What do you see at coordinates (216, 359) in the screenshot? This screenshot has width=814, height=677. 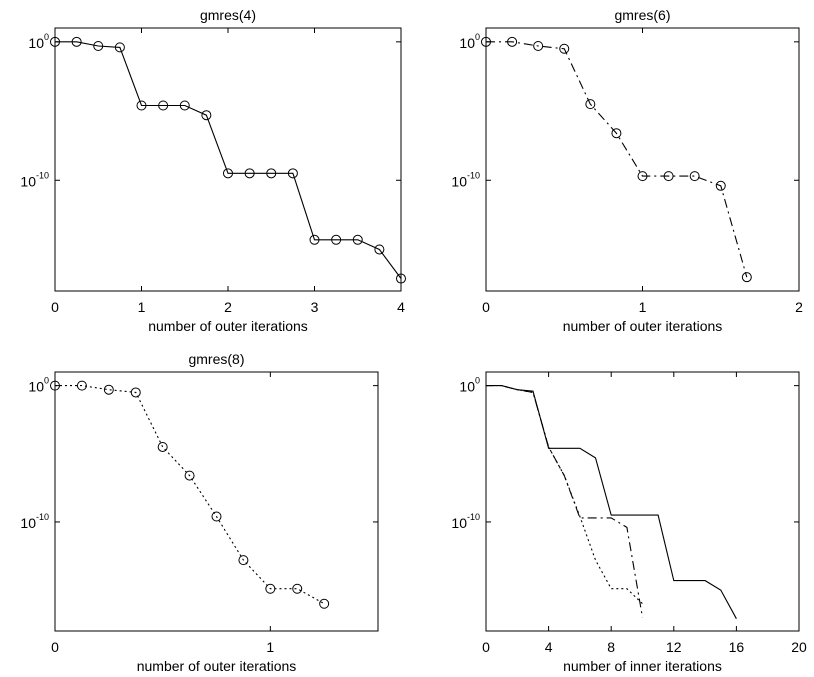 I see `chart-title: gmres(8)` at bounding box center [216, 359].